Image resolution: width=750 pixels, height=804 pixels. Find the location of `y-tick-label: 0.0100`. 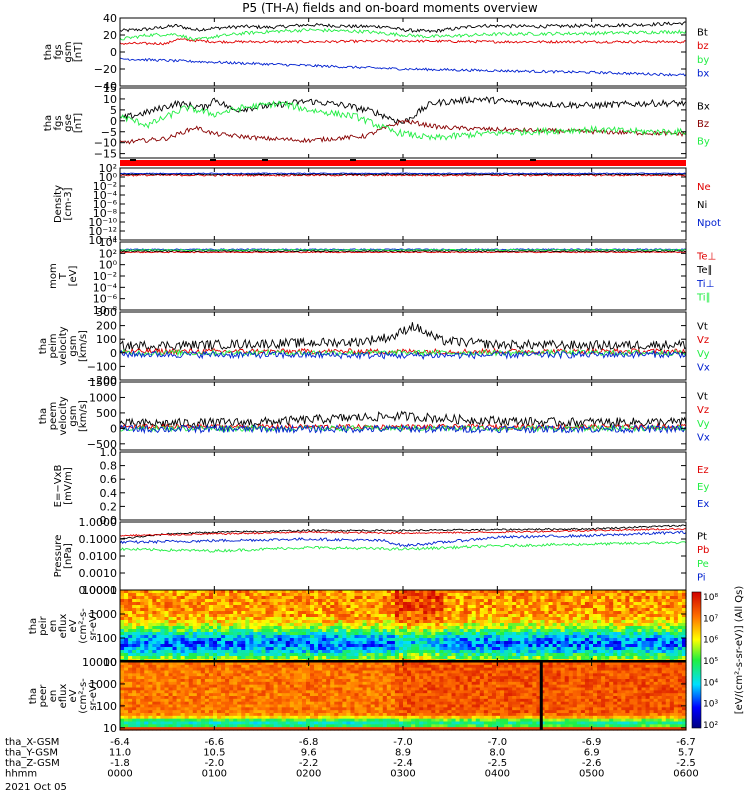

y-tick-label: 0.0100 is located at coordinates (98, 556).